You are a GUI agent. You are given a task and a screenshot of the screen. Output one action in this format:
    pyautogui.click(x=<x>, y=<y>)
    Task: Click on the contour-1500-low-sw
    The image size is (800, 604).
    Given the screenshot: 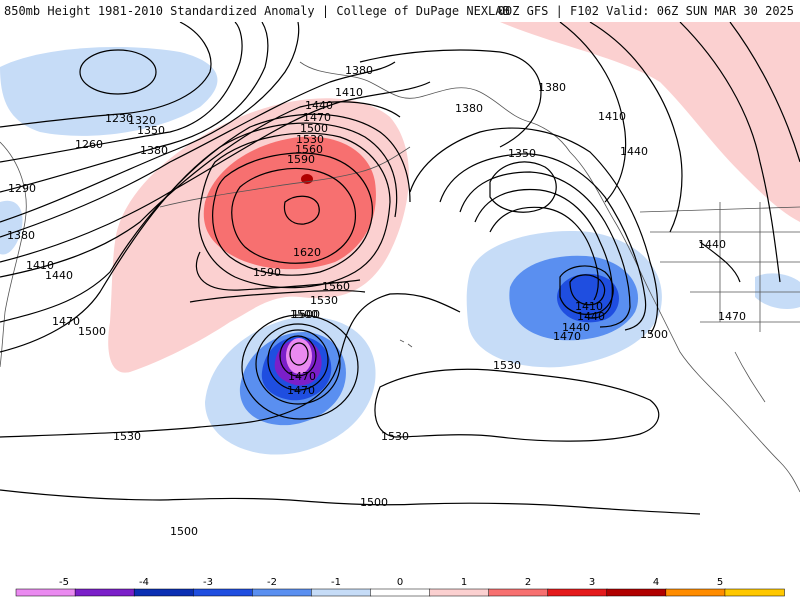 What is the action you would take?
    pyautogui.click(x=300, y=367)
    